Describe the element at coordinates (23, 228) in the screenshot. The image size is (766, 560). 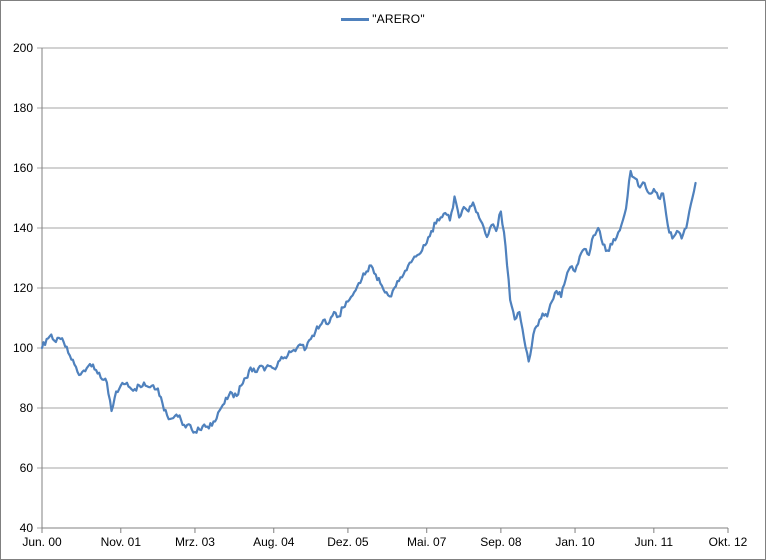
I see `y-axis-label: 140` at that location.